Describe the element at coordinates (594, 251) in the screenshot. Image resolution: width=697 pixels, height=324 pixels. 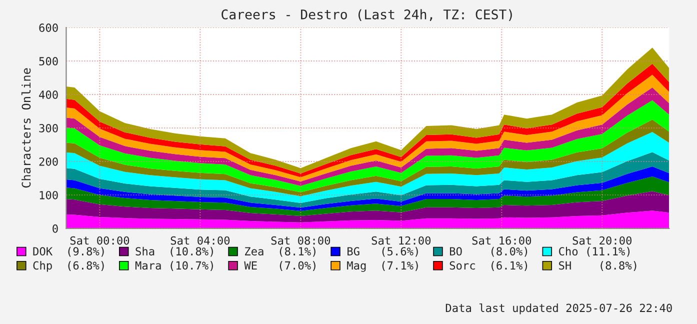
I see `legend-label: Cho (11.1%)` at that location.